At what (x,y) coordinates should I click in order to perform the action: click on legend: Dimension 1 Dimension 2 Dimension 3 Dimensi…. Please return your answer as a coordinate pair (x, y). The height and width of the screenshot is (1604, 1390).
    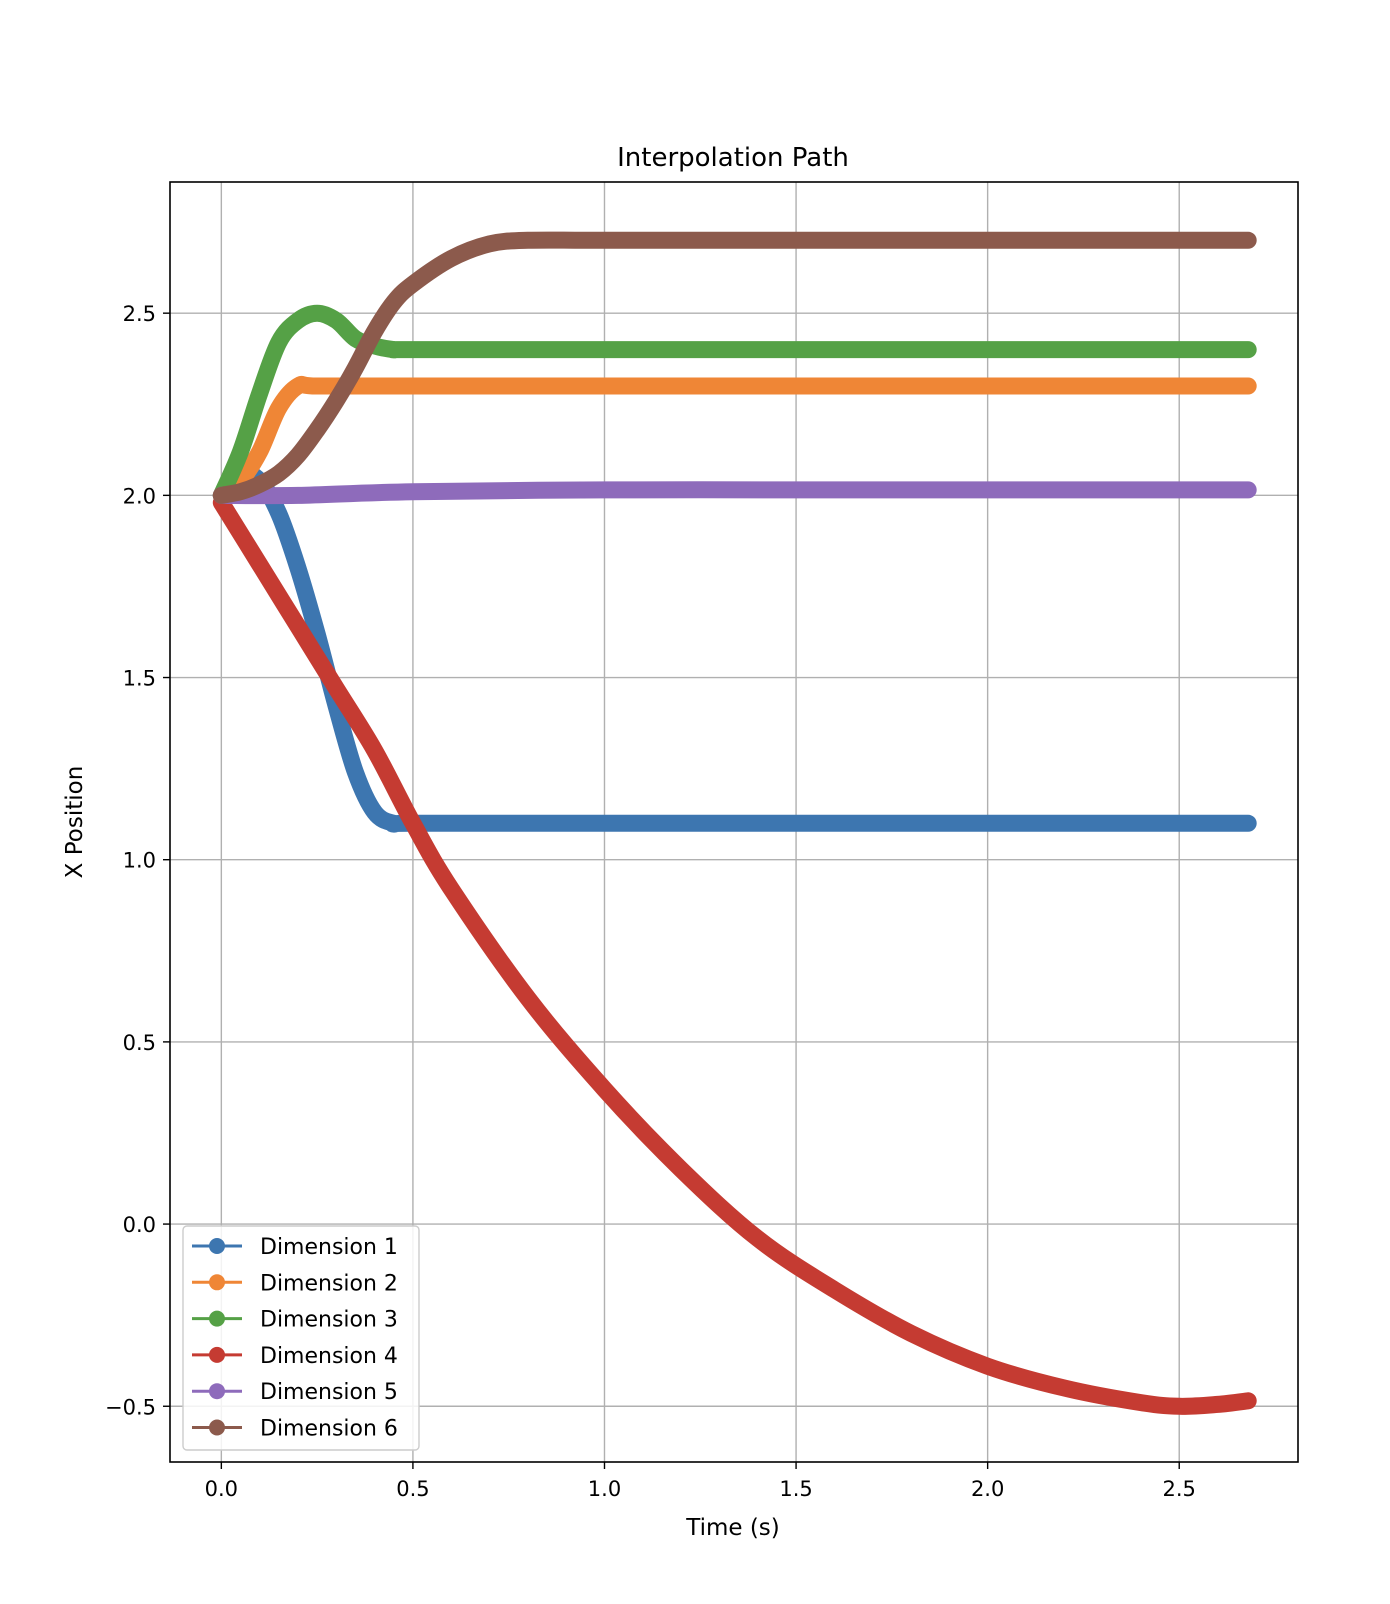
    Looking at the image, I should click on (301, 1338).